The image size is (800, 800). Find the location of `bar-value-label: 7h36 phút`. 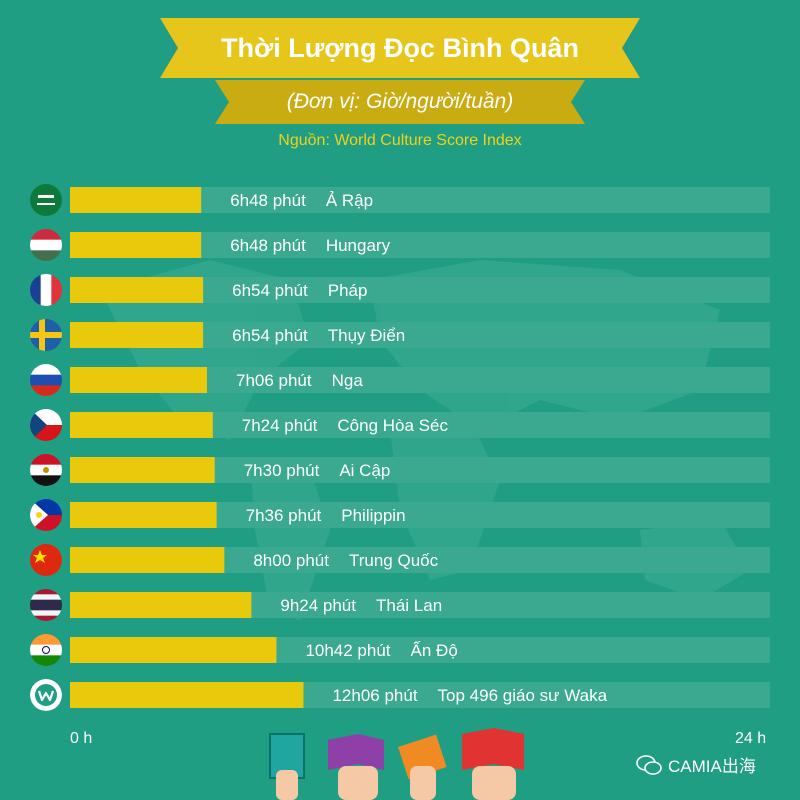

bar-value-label: 7h36 phút is located at coordinates (284, 515).